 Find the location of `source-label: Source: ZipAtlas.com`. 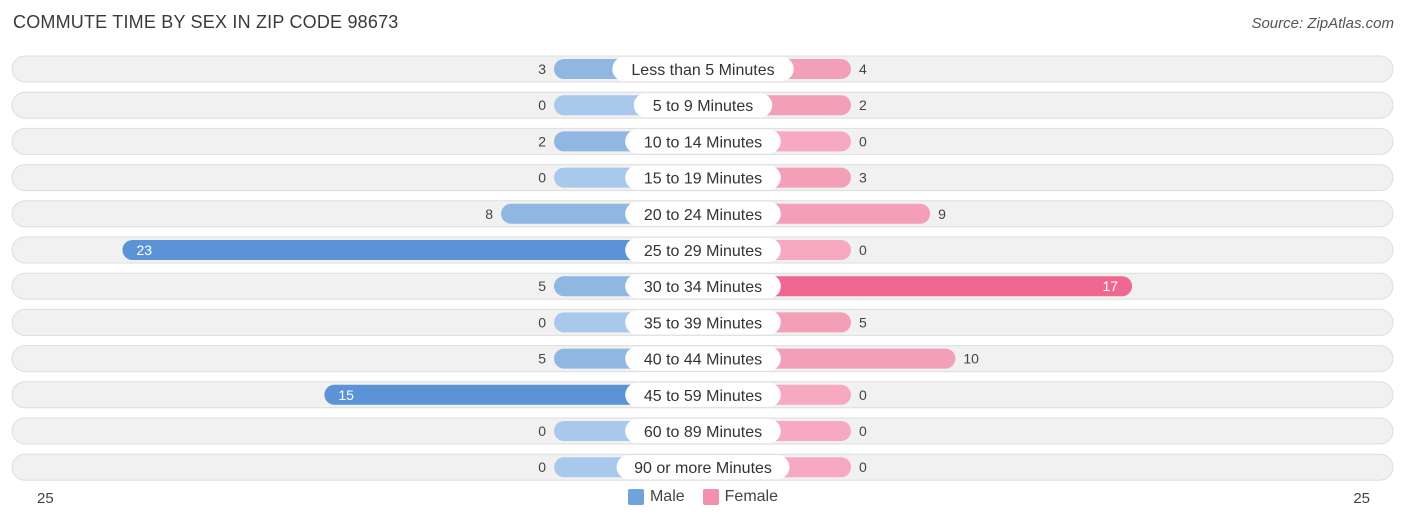

source-label: Source: ZipAtlas.com is located at coordinates (1322, 23).